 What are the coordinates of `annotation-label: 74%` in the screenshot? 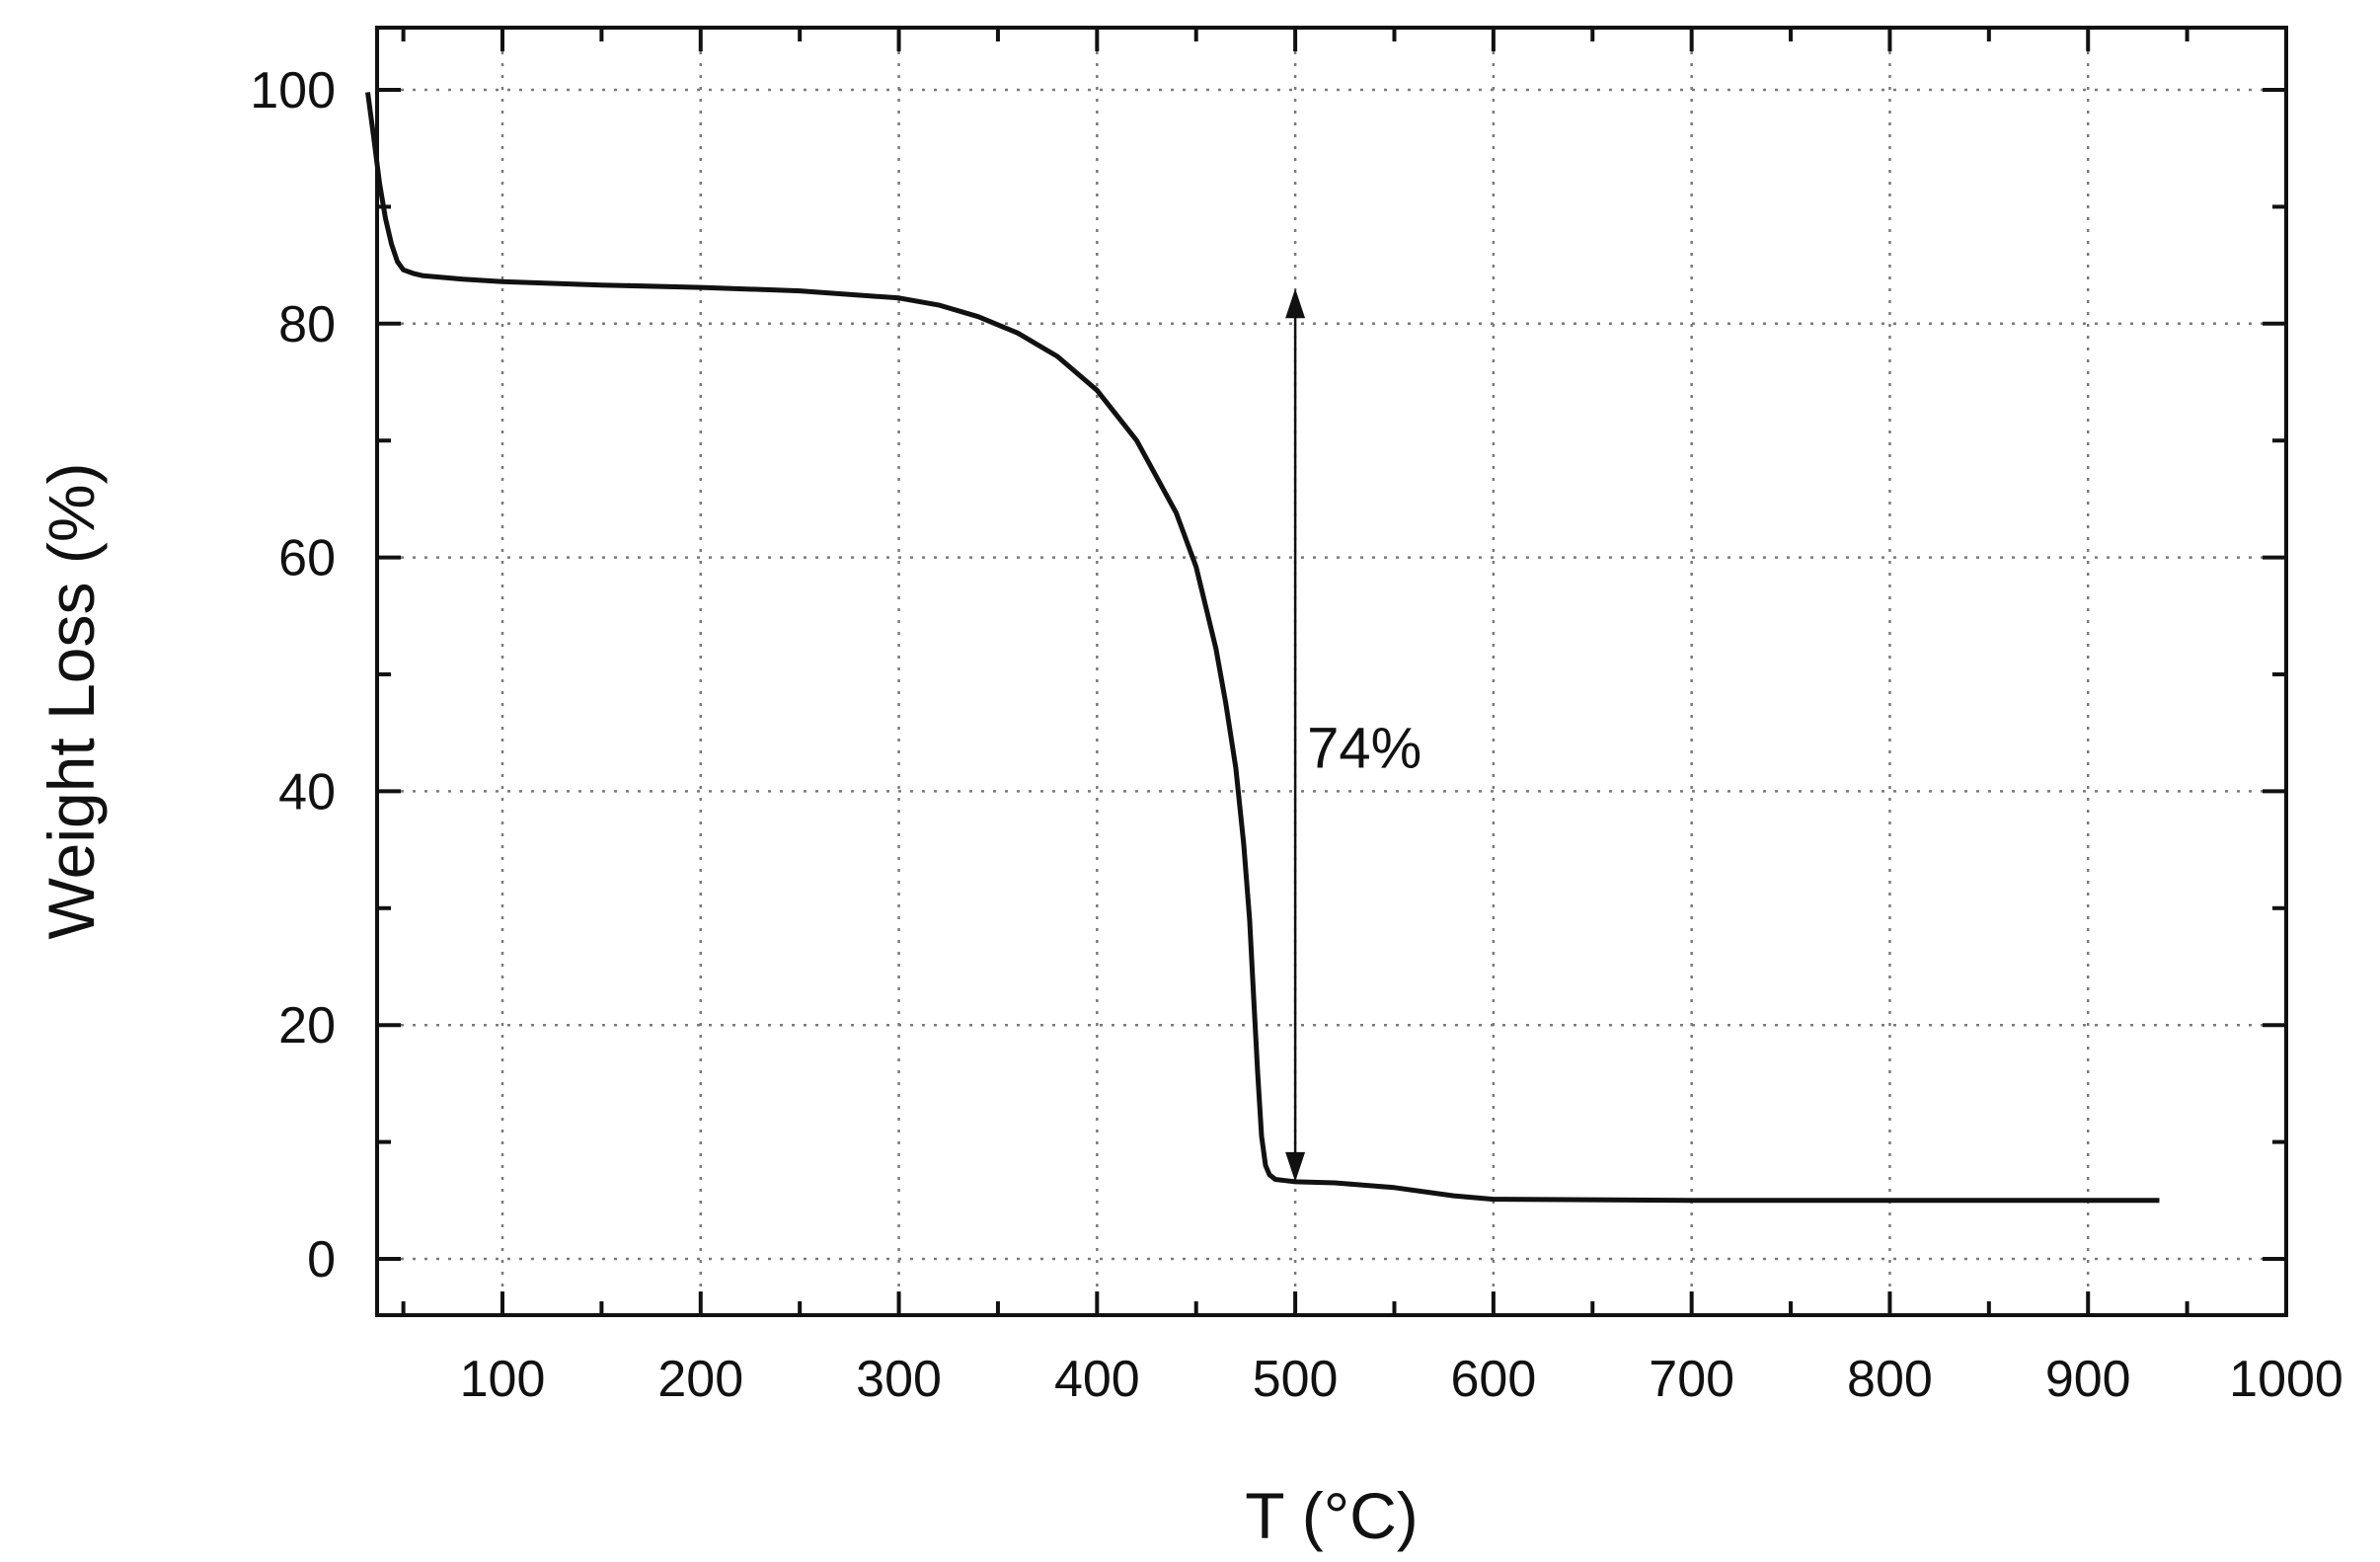 It's located at (1364, 749).